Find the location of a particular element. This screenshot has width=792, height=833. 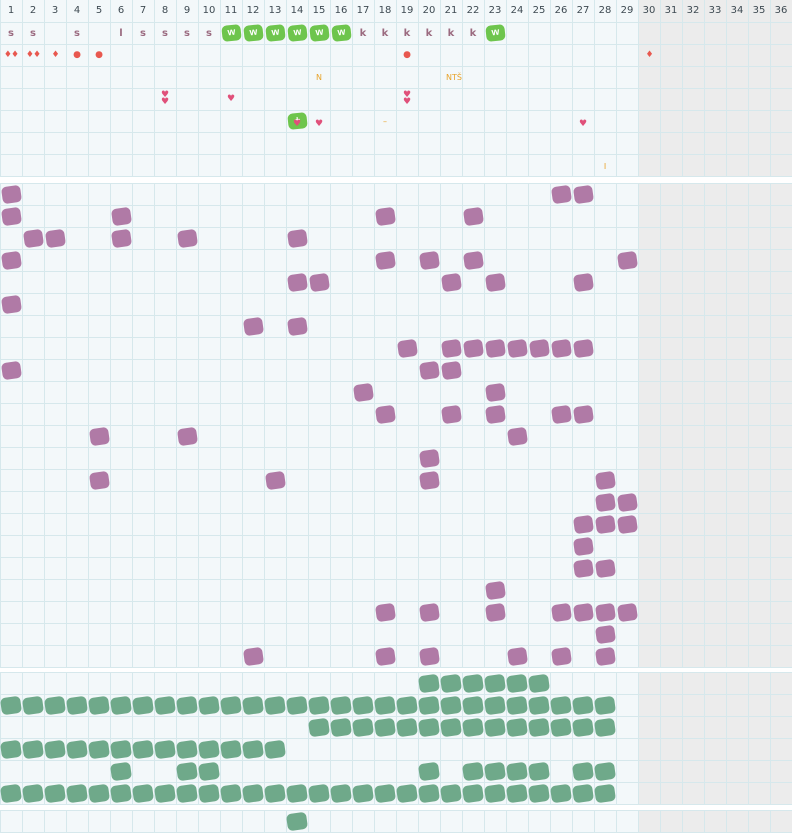

column-header: 13 is located at coordinates (275, 10).